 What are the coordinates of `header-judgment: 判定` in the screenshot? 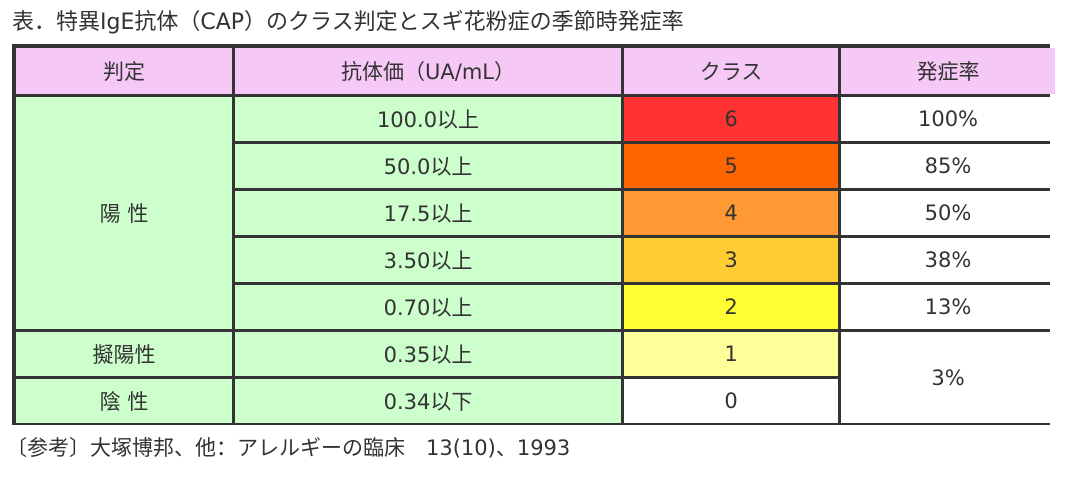 It's located at (124, 71).